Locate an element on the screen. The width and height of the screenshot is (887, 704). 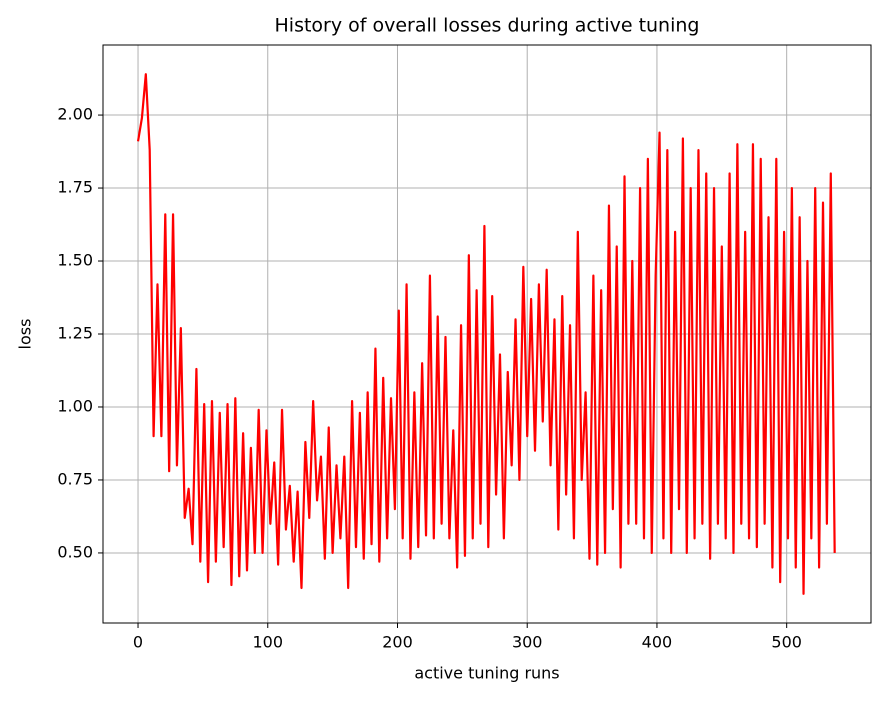
y-tick-label: 0.50 is located at coordinates (75, 551).